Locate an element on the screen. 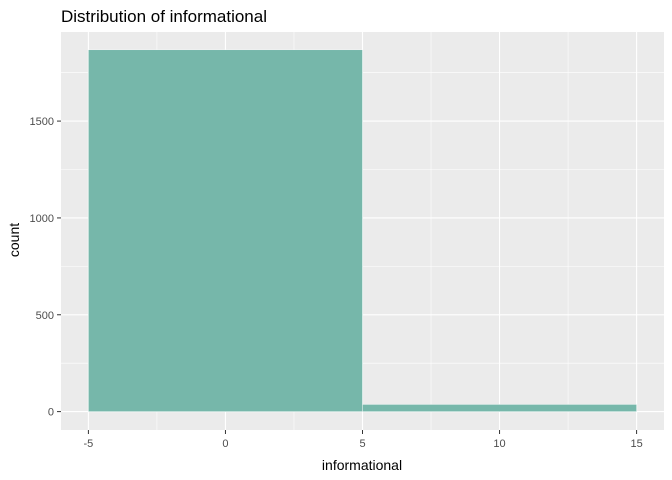  x-tick-label: 0 is located at coordinates (225, 444).